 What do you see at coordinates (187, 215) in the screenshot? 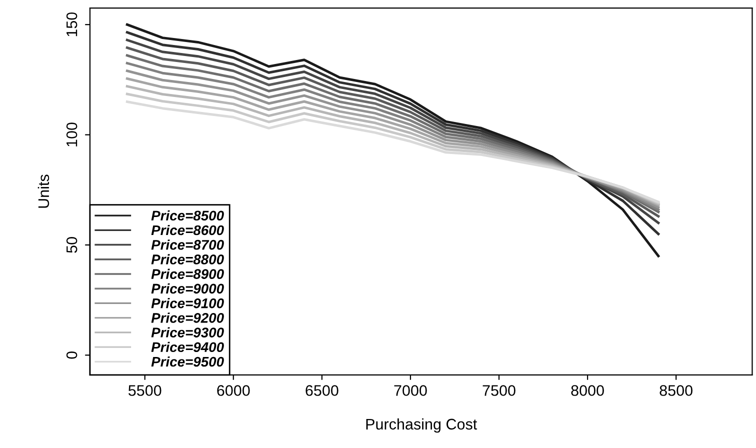
I see `legend-label: Price=8500` at bounding box center [187, 215].